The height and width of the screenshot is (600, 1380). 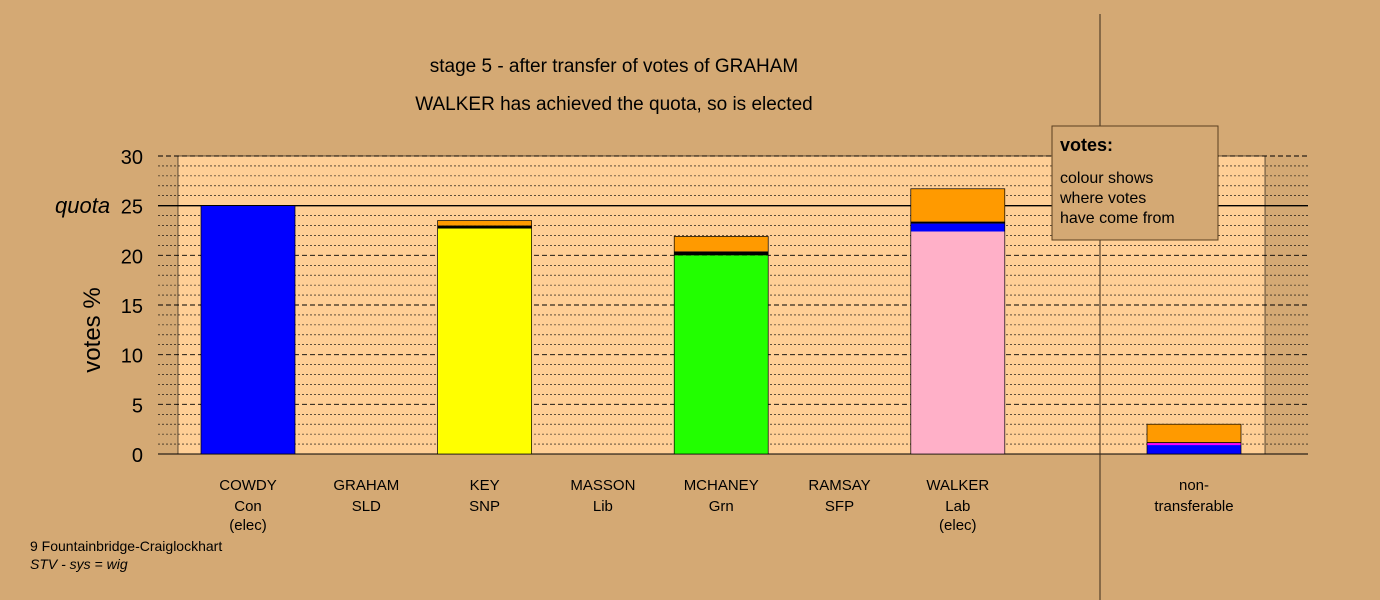 What do you see at coordinates (485, 485) in the screenshot?
I see `candidate-name: KEY` at bounding box center [485, 485].